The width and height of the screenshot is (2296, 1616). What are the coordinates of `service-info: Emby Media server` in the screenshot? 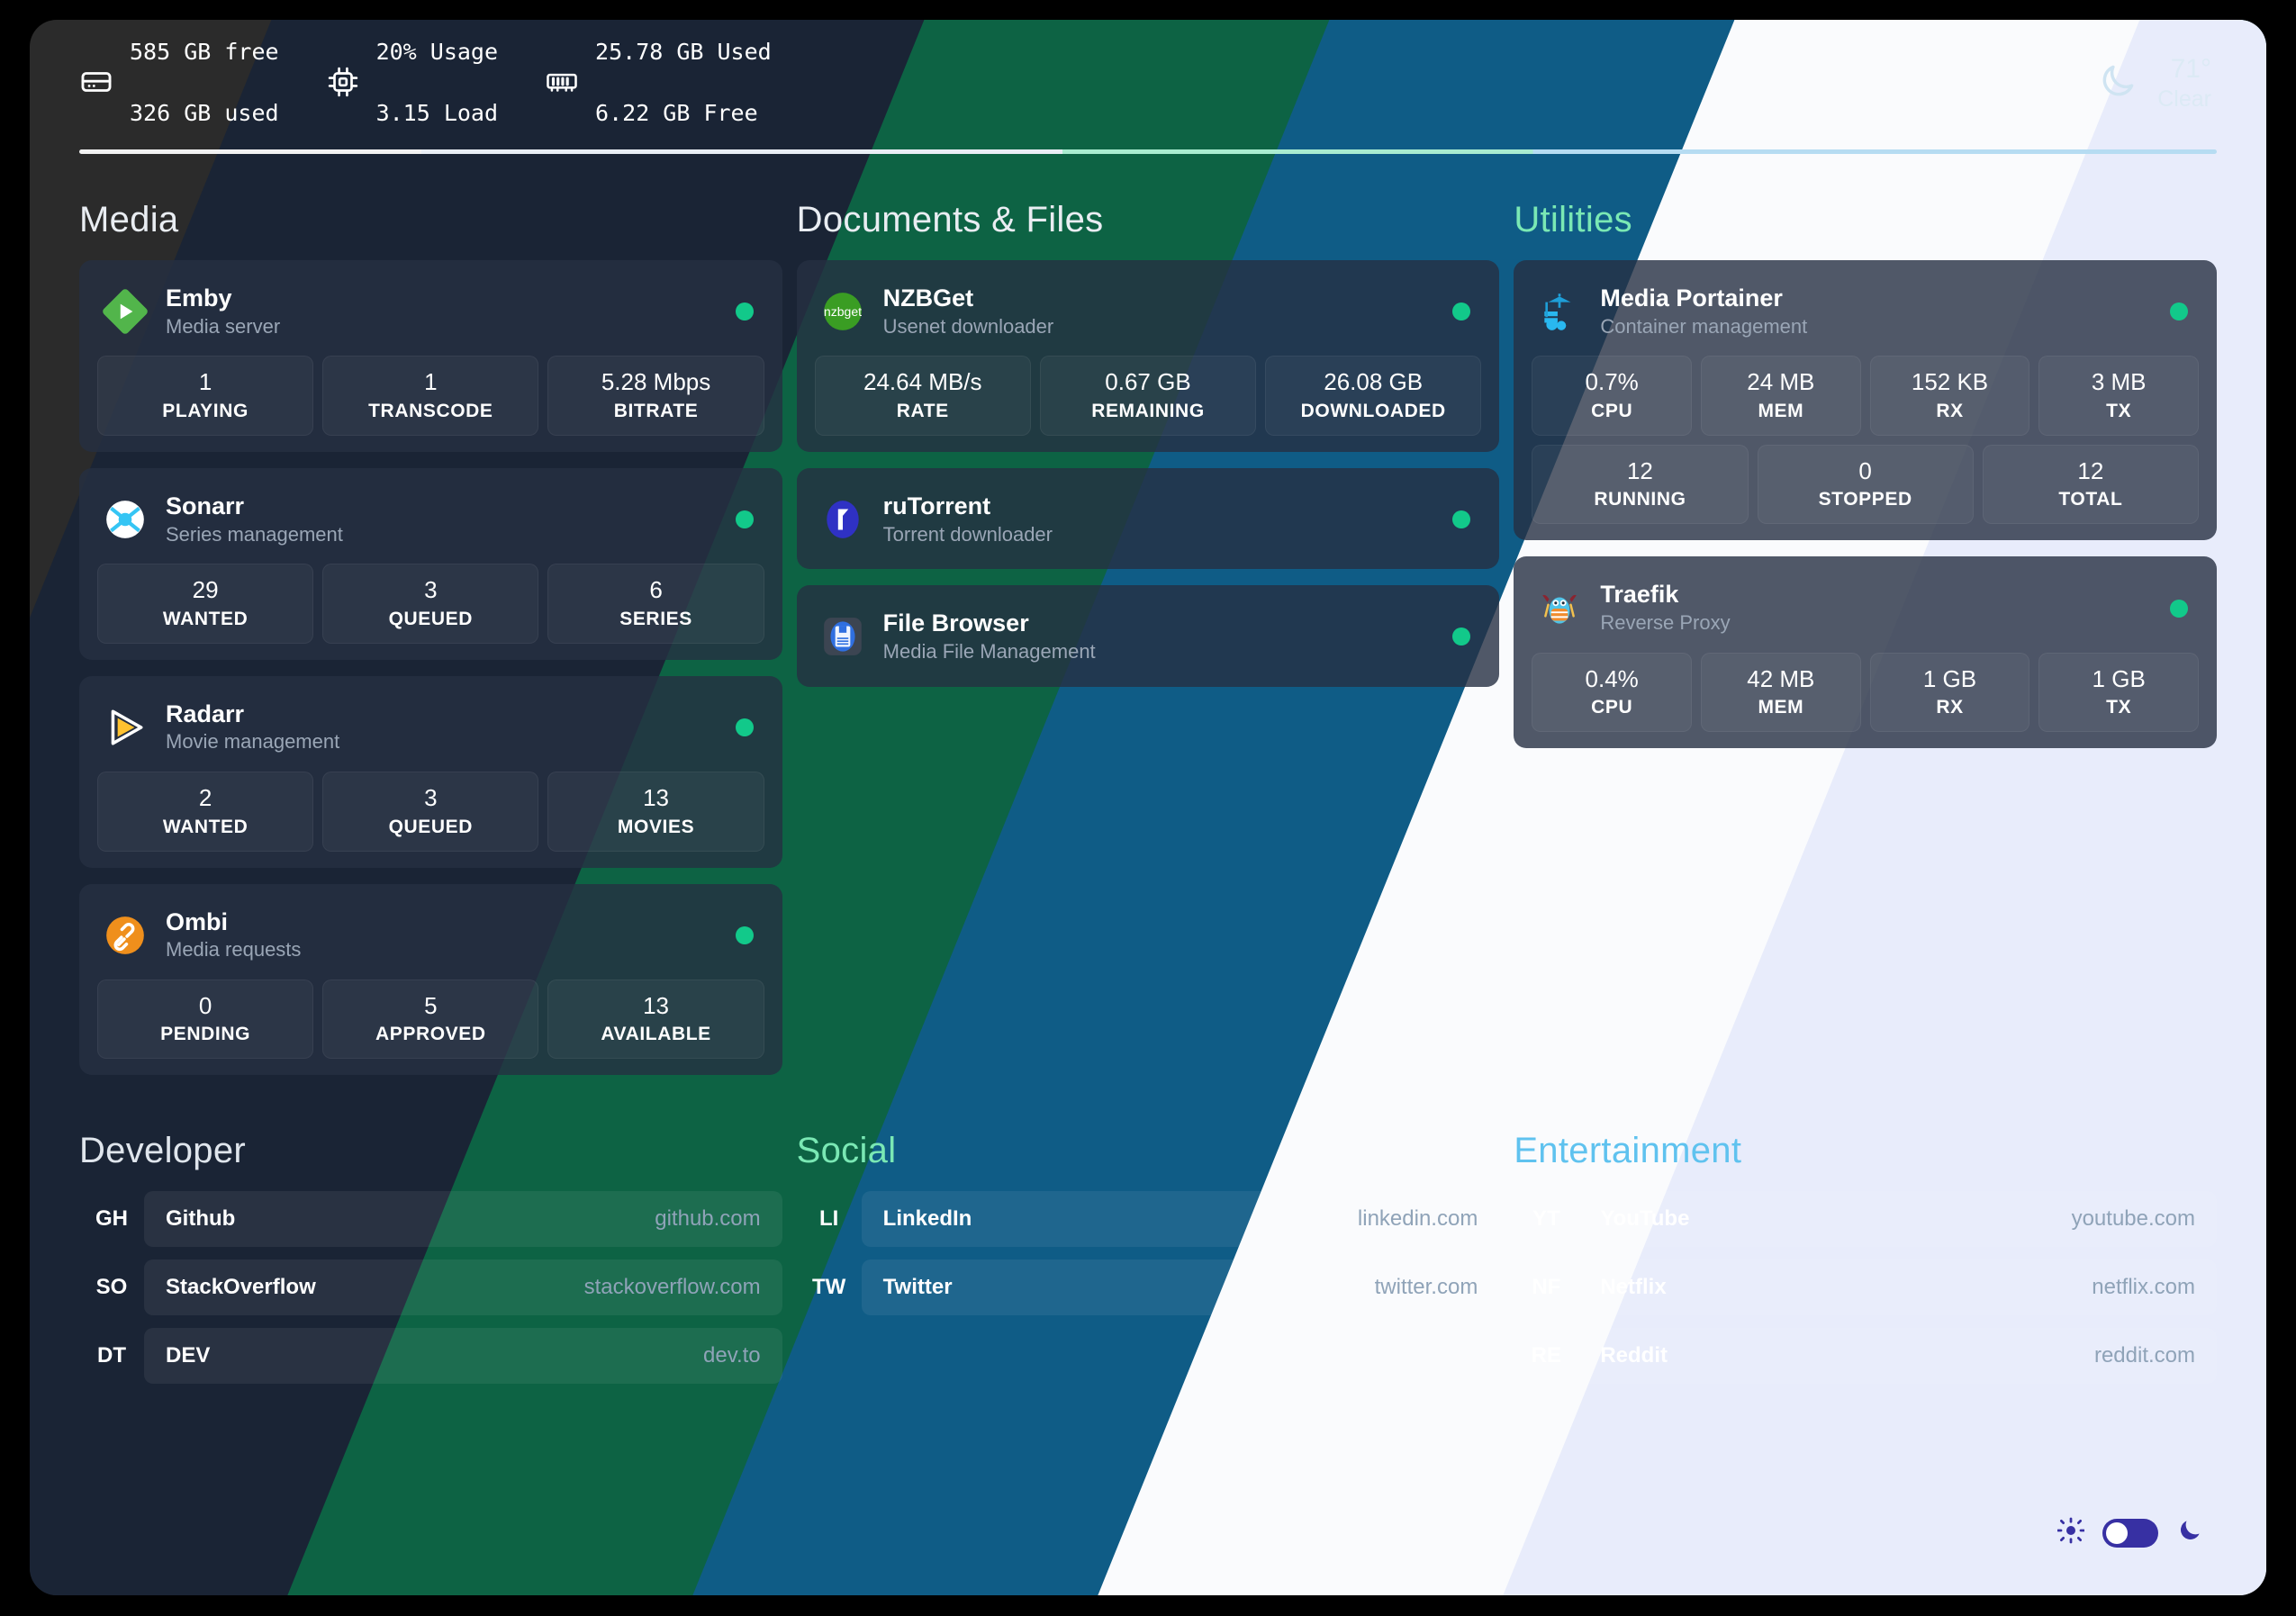 It's located at (442, 311).